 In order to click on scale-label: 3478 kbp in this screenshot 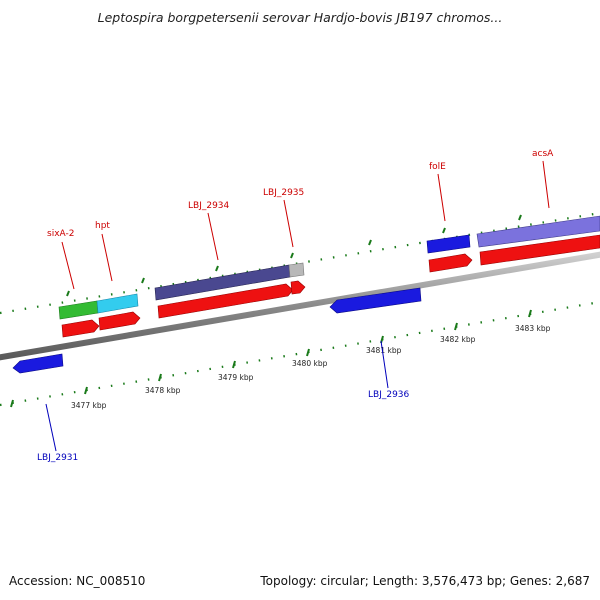, I will do `click(163, 390)`.